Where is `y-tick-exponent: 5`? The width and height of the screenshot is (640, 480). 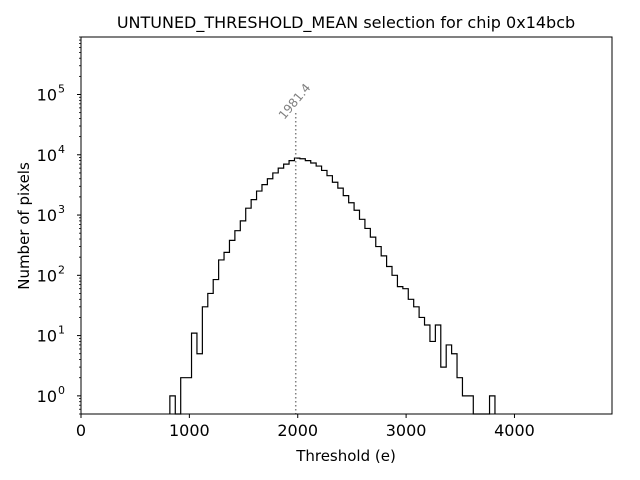 y-tick-exponent: 5 is located at coordinates (61, 89).